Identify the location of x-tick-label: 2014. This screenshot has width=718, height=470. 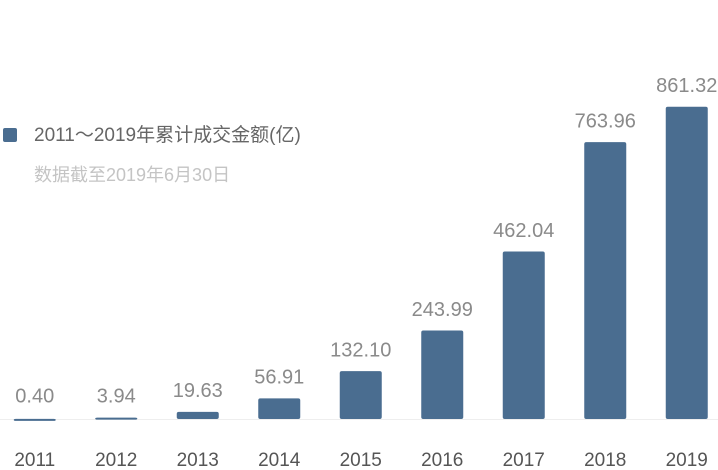
(279, 460).